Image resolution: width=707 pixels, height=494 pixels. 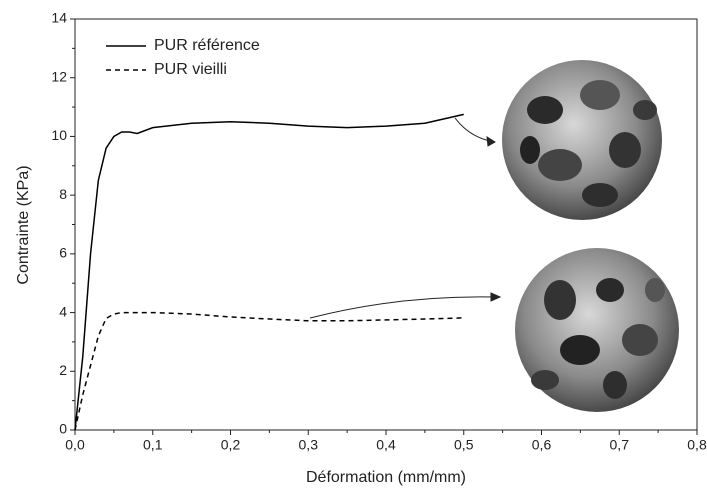 I want to click on sem-image-top, so click(x=582, y=140).